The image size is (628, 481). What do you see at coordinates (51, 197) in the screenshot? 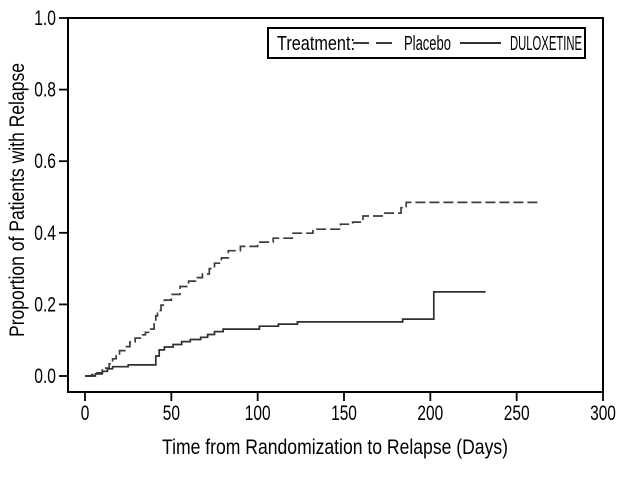
I see `y-axis: 0.0 0.2 0.4 0.6 0.8 1.0` at bounding box center [51, 197].